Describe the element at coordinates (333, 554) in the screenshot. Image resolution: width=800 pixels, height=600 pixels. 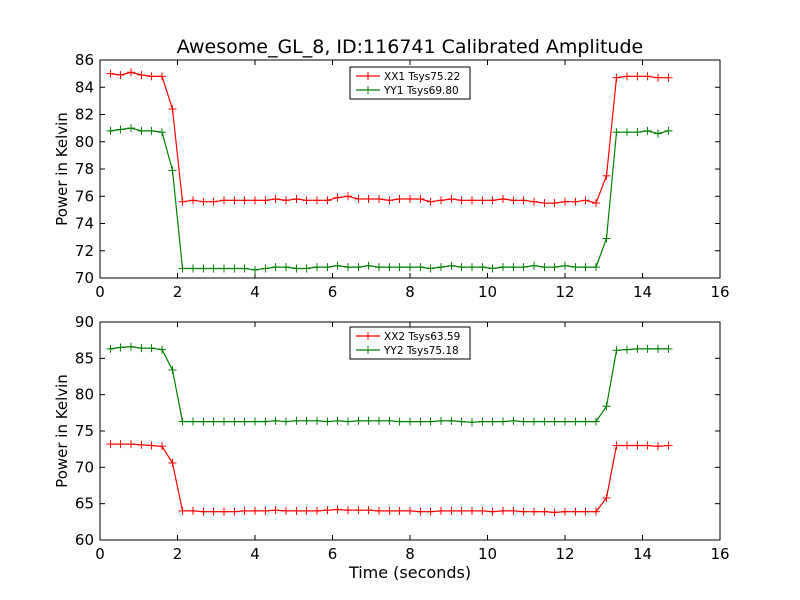
I see `x-tick-label: 6` at that location.